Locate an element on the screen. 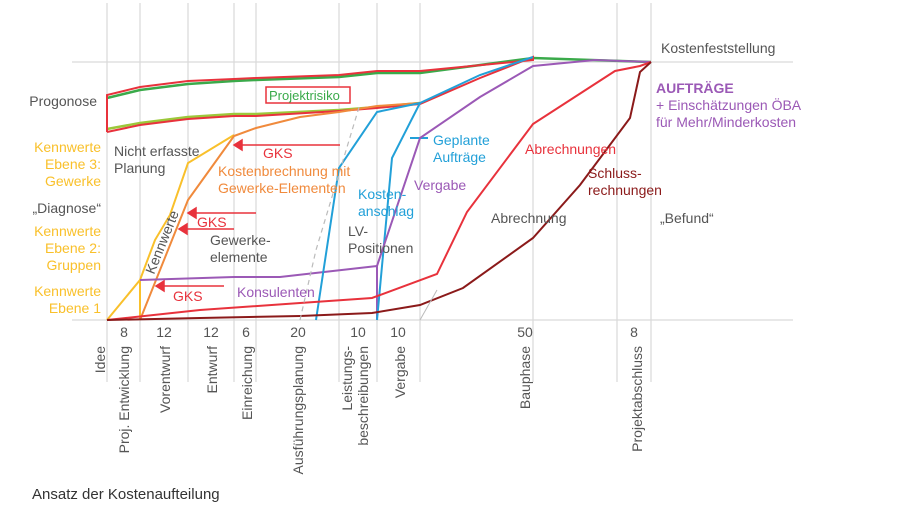 This screenshot has height=521, width=900. phase-label: Bauphase is located at coordinates (525, 377).